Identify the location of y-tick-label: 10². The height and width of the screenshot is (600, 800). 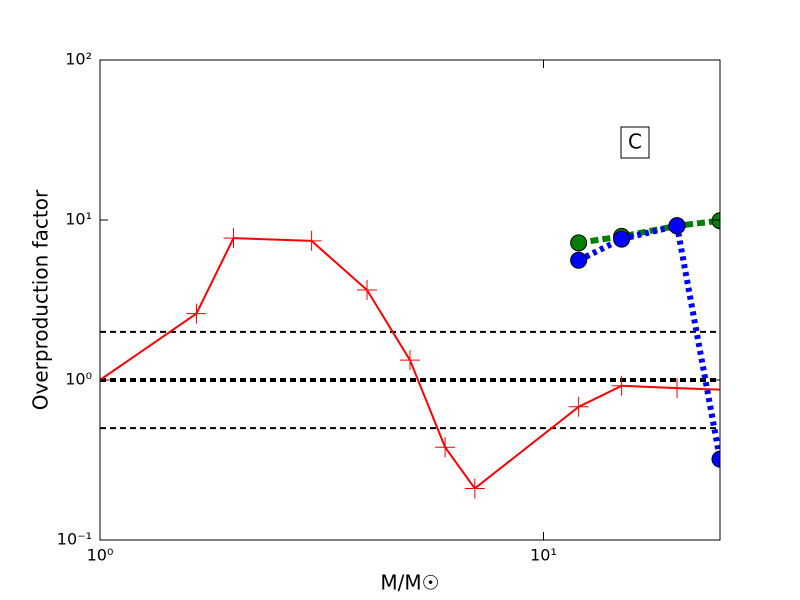
(78, 59).